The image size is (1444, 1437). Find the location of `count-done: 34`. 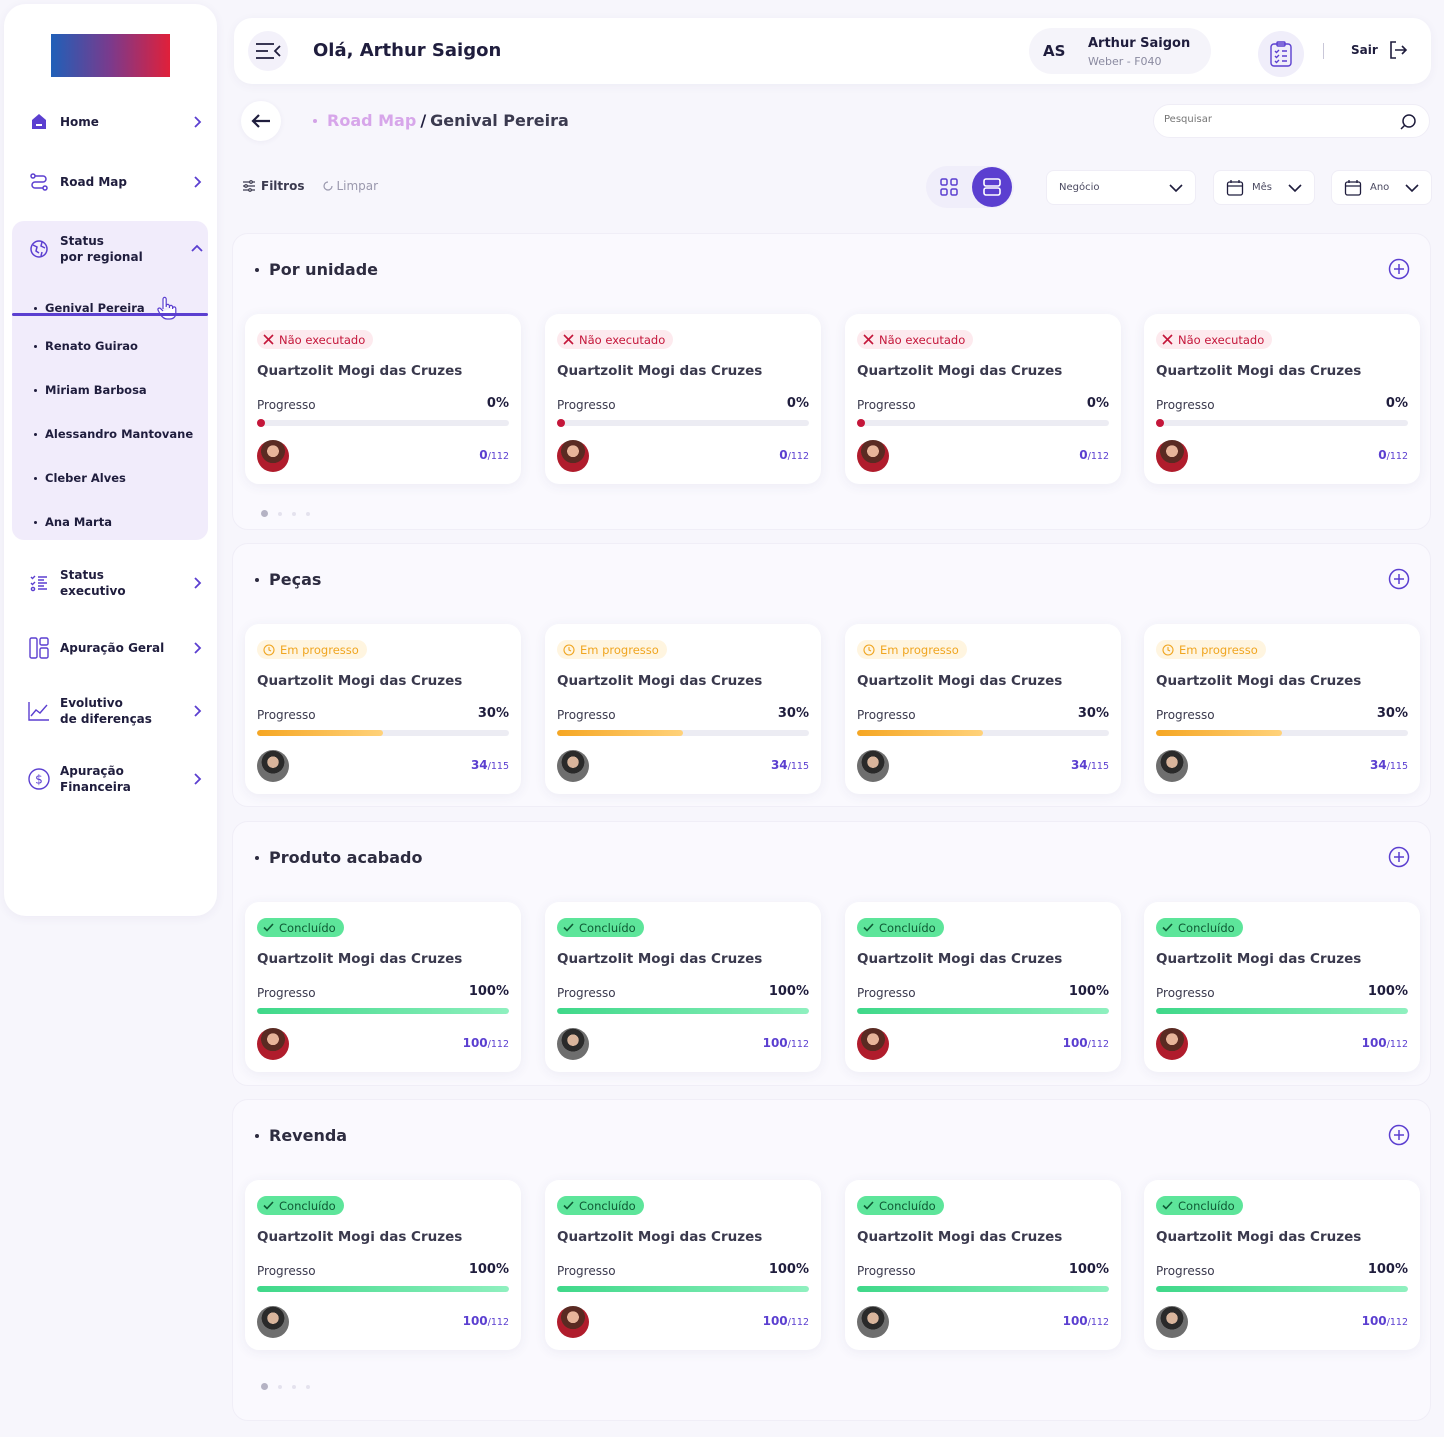

count-done: 34 is located at coordinates (1378, 765).